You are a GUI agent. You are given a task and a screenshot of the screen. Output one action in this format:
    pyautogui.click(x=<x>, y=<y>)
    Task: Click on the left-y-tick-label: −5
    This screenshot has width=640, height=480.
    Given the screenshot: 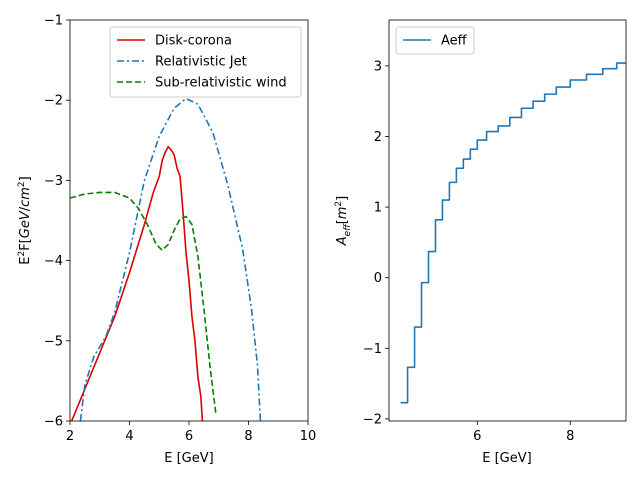 What is the action you would take?
    pyautogui.click(x=53, y=341)
    